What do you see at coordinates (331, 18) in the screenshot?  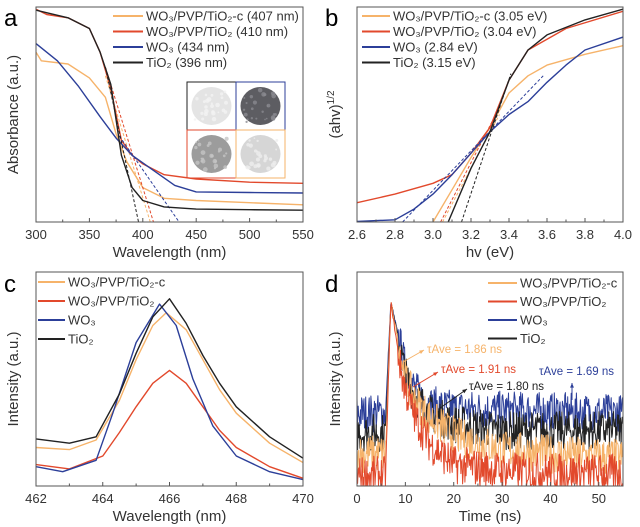 I see `panel-letter: b` at bounding box center [331, 18].